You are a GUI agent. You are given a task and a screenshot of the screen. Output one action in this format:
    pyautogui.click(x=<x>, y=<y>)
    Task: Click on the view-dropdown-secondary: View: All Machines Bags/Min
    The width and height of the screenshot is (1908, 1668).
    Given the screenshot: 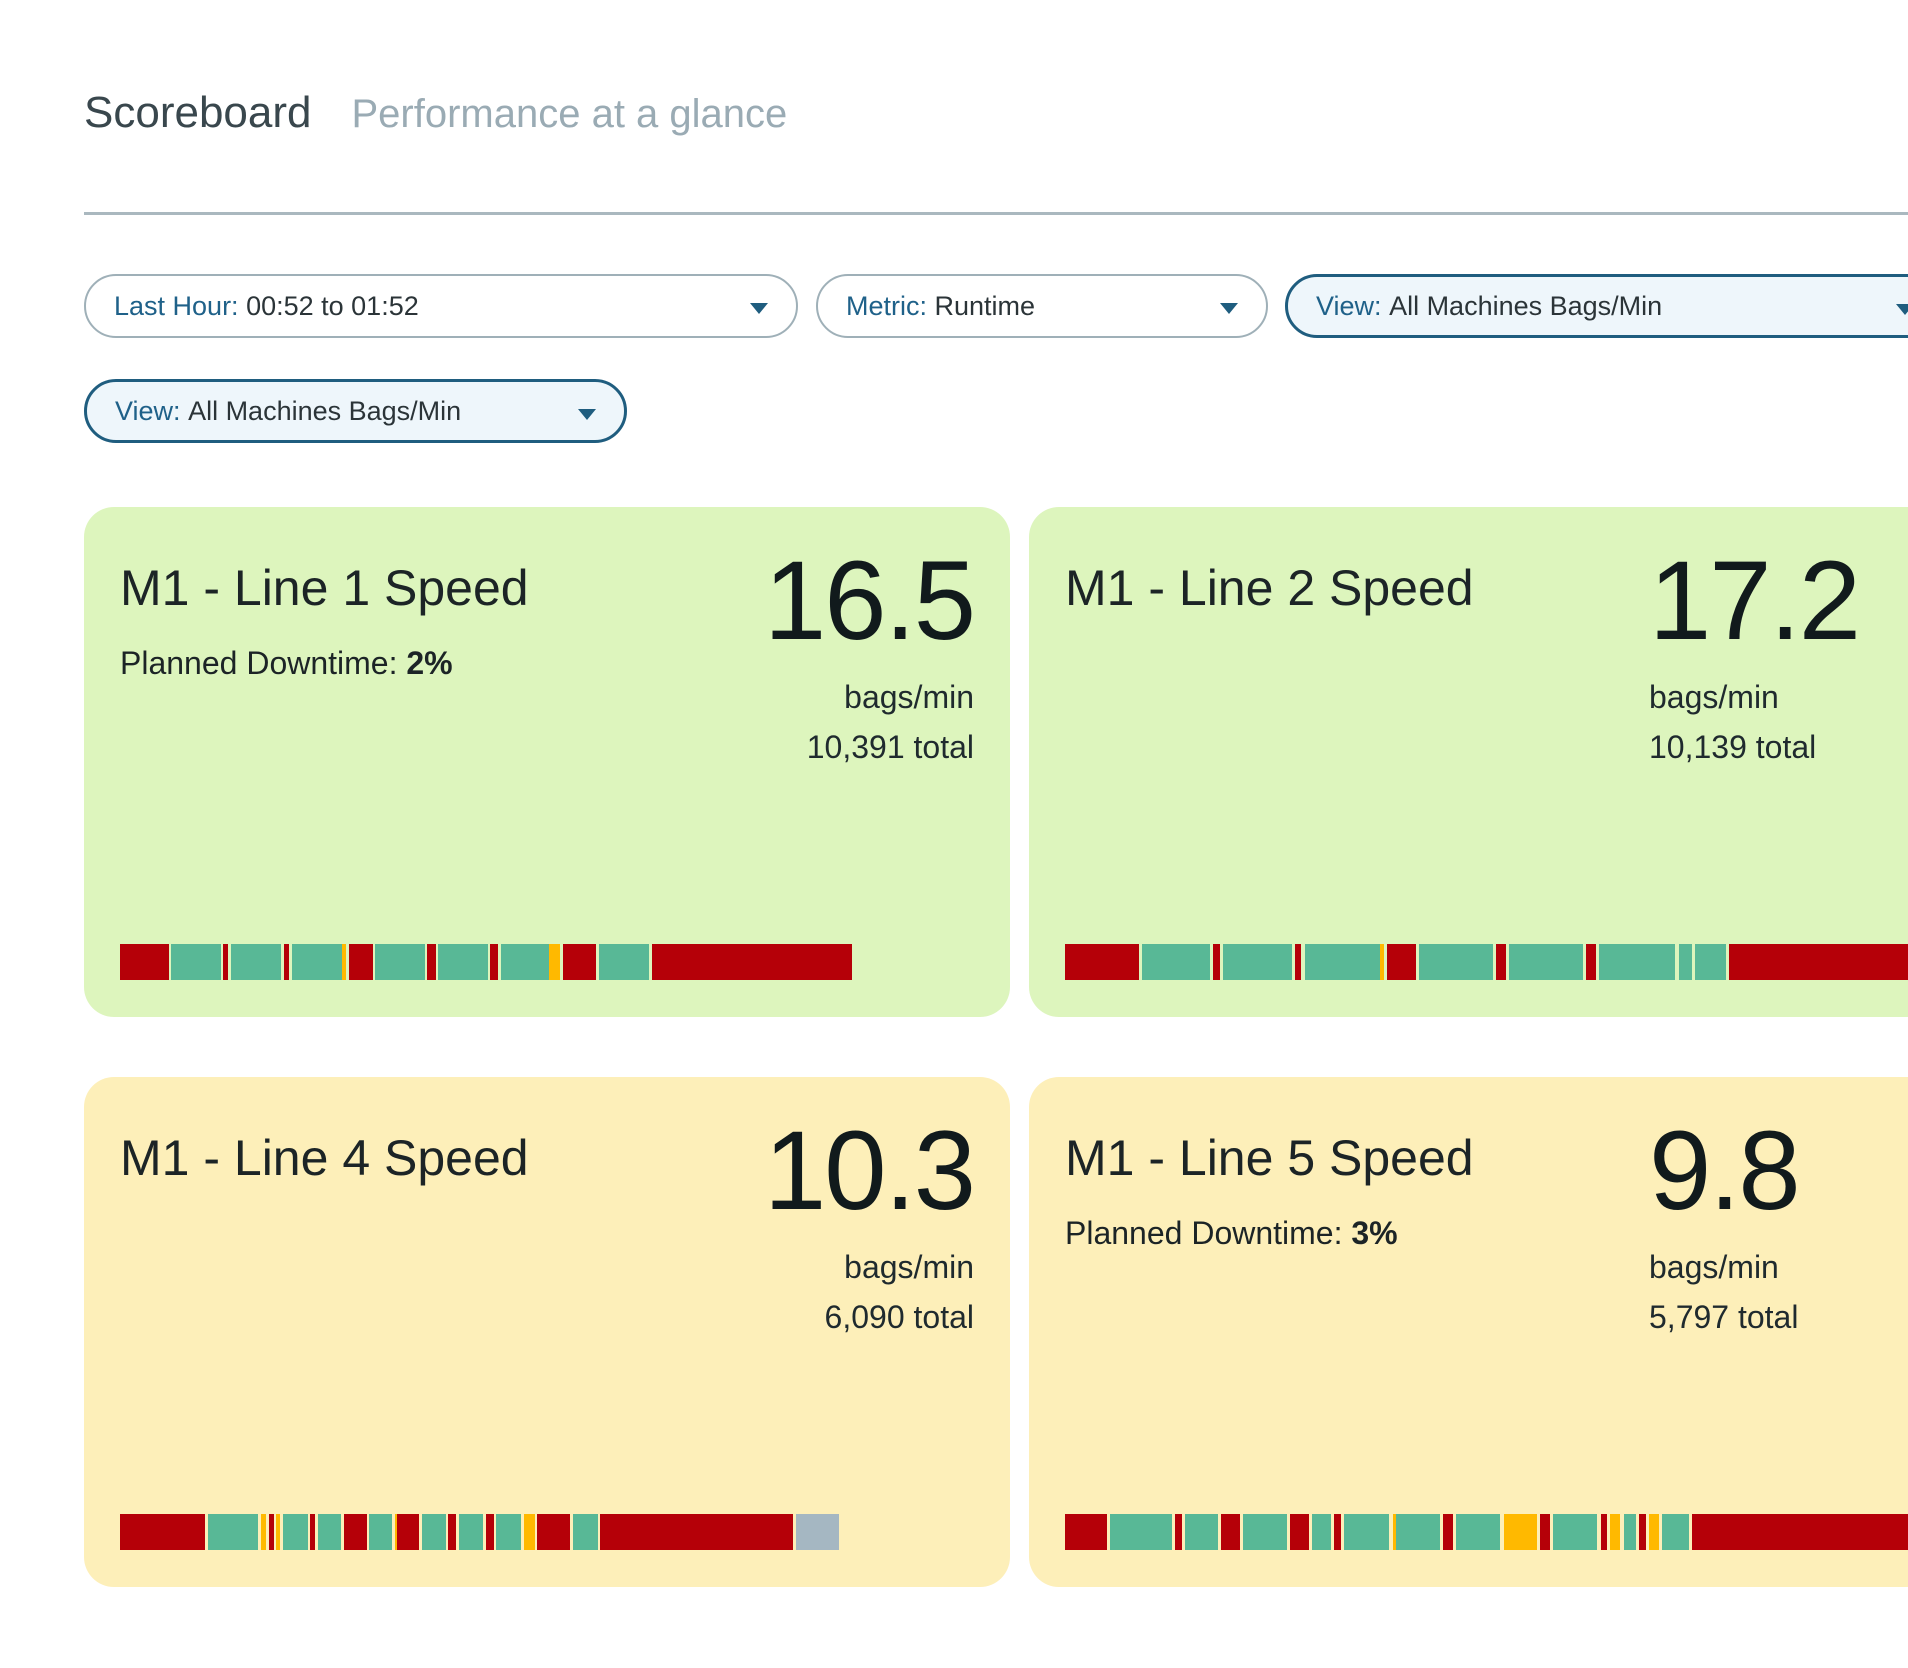 What is the action you would take?
    pyautogui.click(x=355, y=411)
    